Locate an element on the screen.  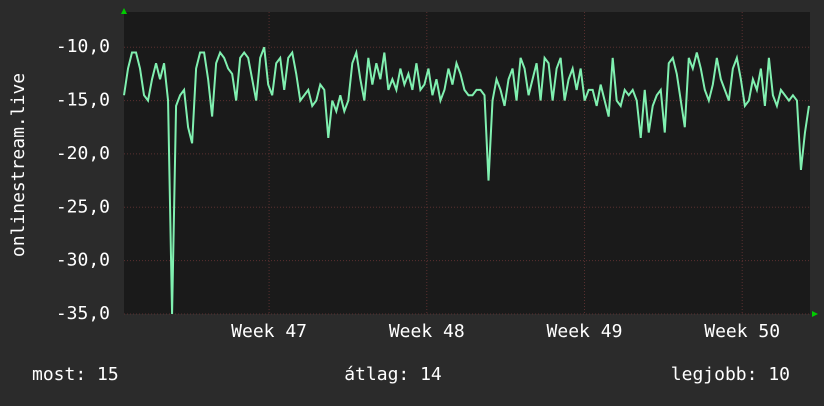
stat-label: legjobb: is located at coordinates (714, 374).